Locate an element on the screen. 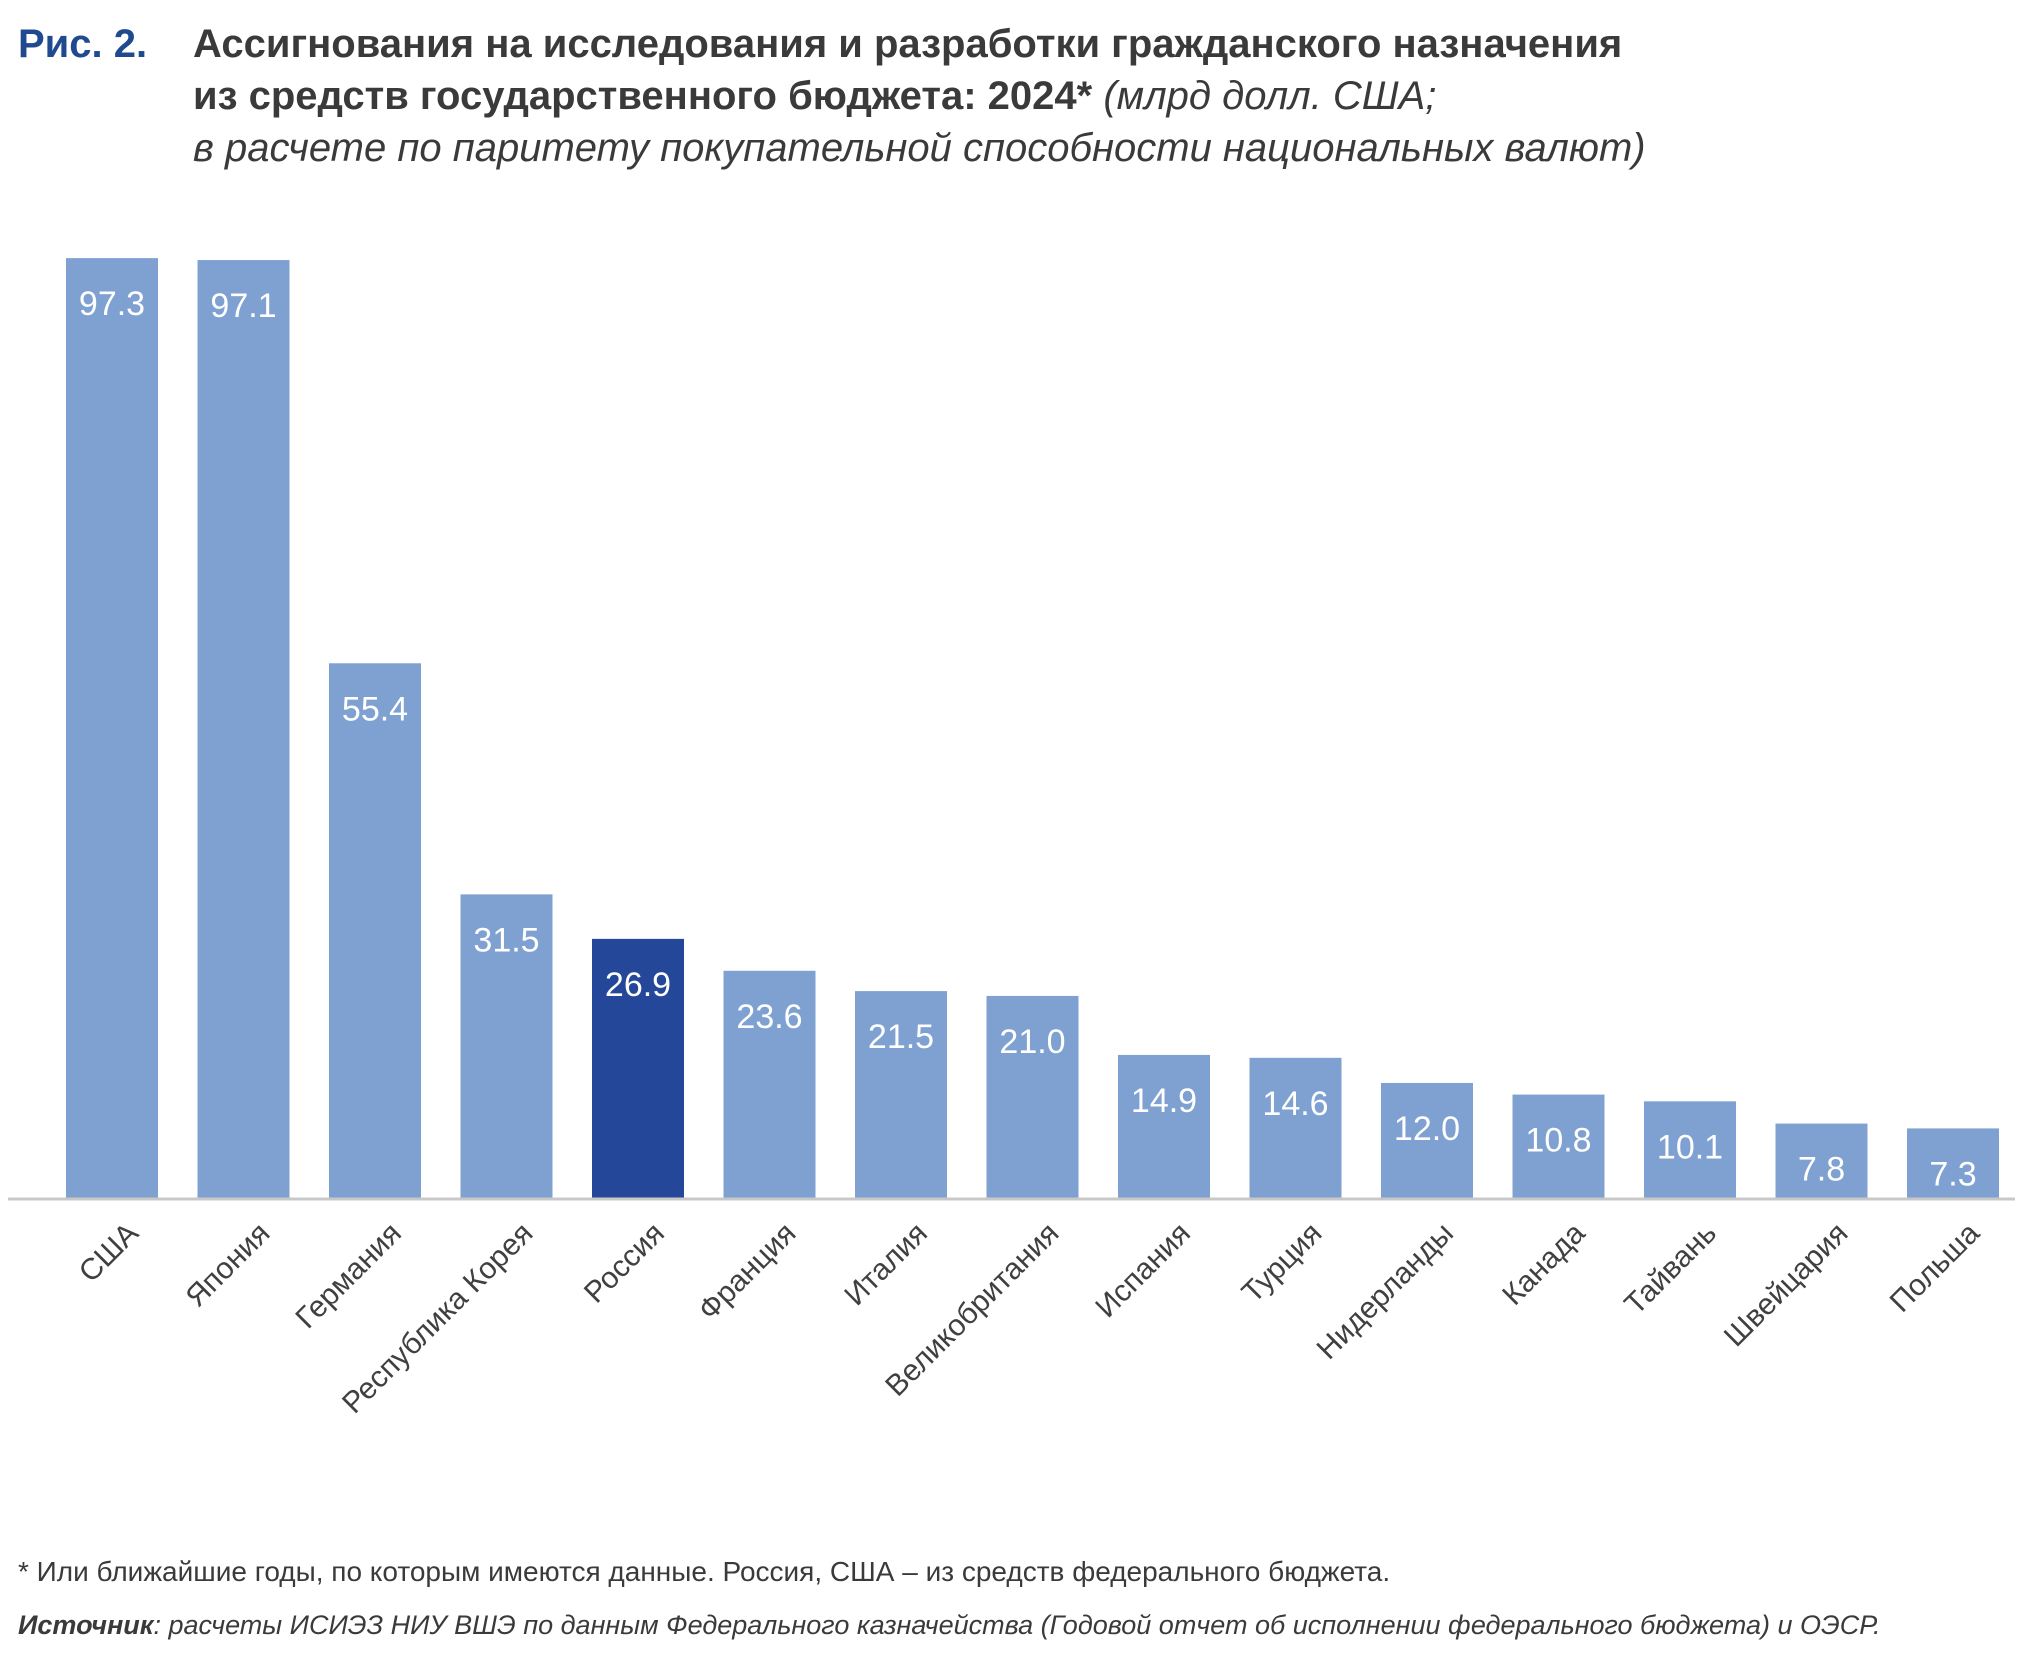 The height and width of the screenshot is (1660, 2019). value-label-6: 21.5 is located at coordinates (901, 1037).